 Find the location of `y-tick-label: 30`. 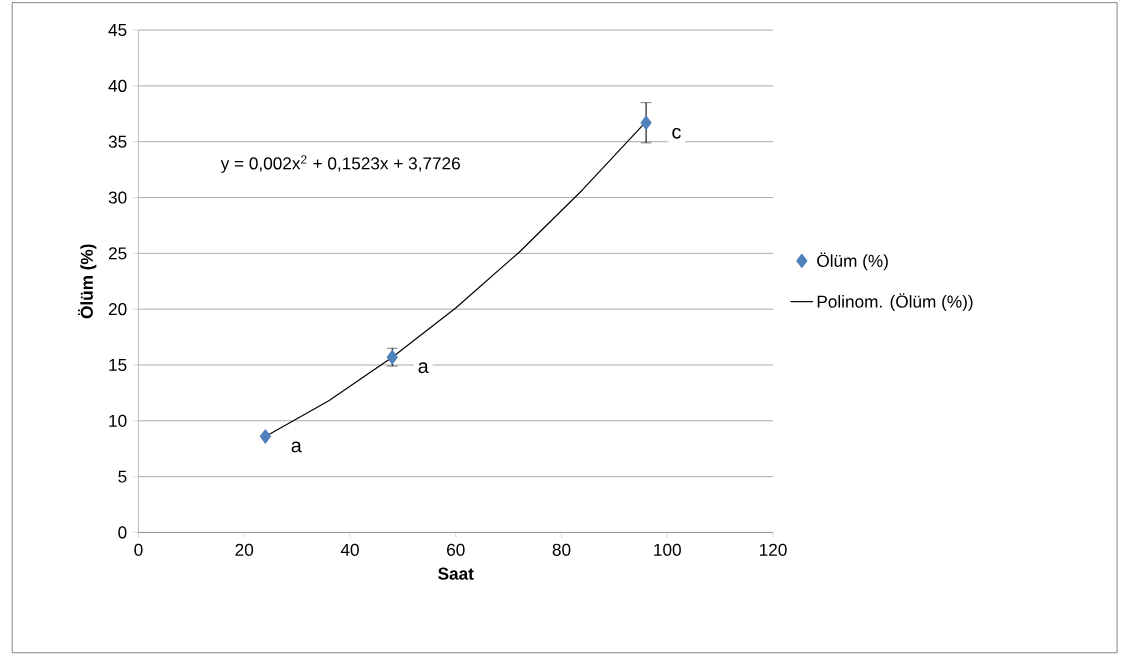

y-tick-label: 30 is located at coordinates (117, 197).